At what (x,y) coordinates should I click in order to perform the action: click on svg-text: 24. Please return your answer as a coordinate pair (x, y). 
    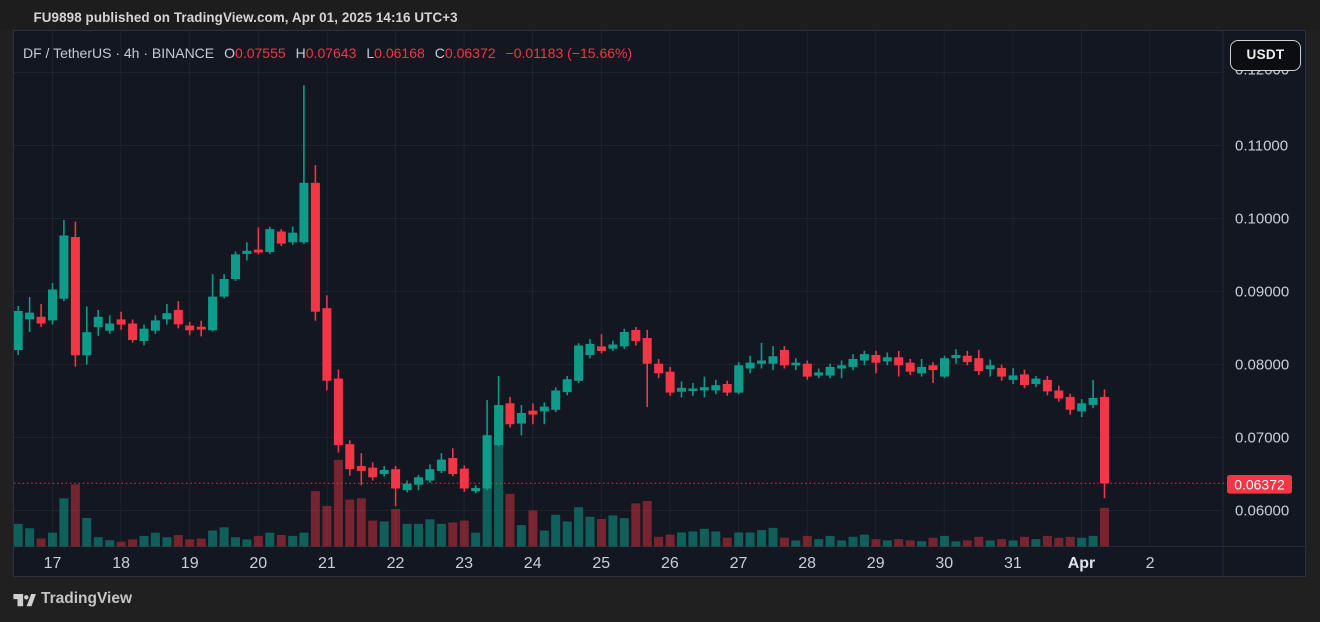
    Looking at the image, I should click on (533, 563).